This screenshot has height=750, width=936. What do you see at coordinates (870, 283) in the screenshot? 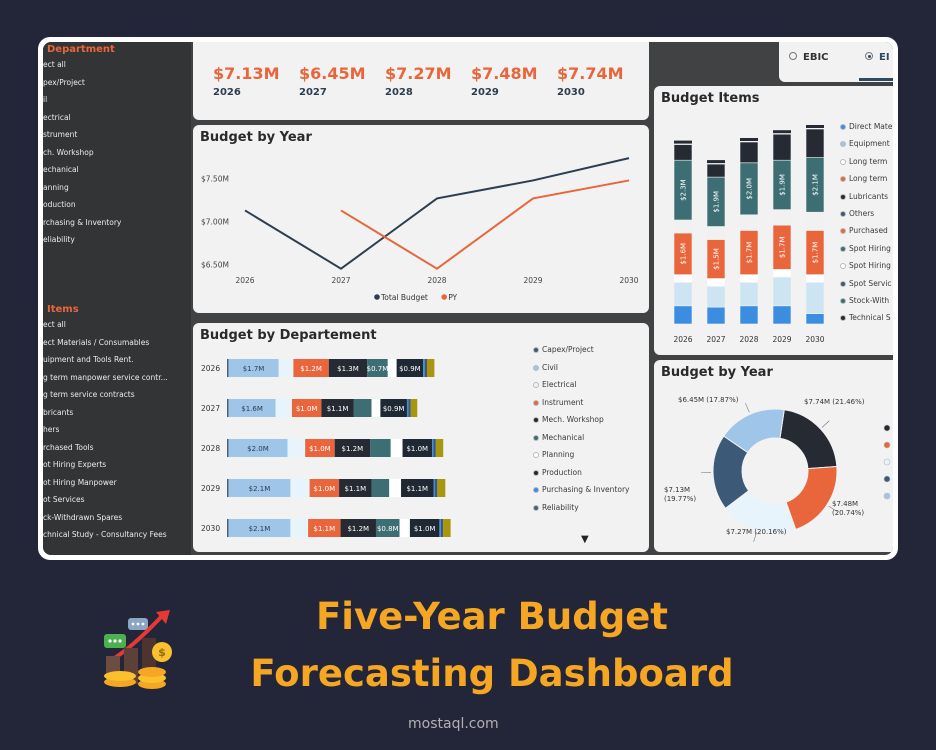
I see `legend-label: Spot Servic` at bounding box center [870, 283].